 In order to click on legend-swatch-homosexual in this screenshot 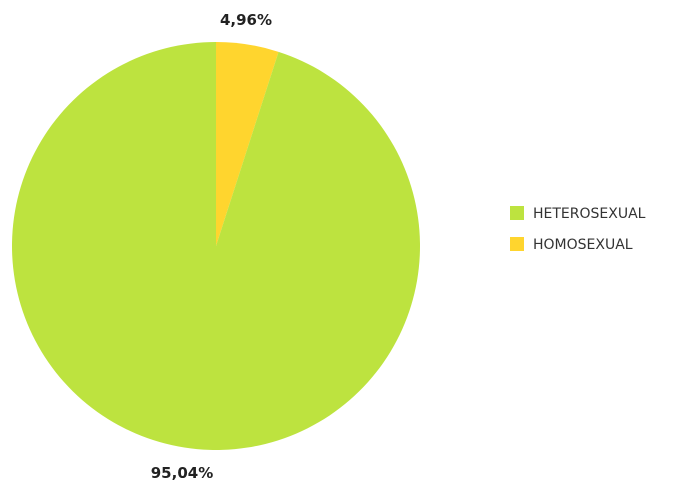, I will do `click(517, 244)`.